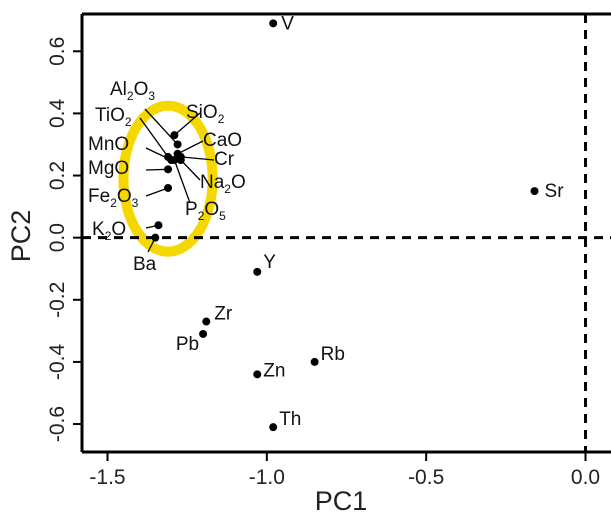  What do you see at coordinates (57, 362) in the screenshot?
I see `y-tick-label: -0.4` at bounding box center [57, 362].